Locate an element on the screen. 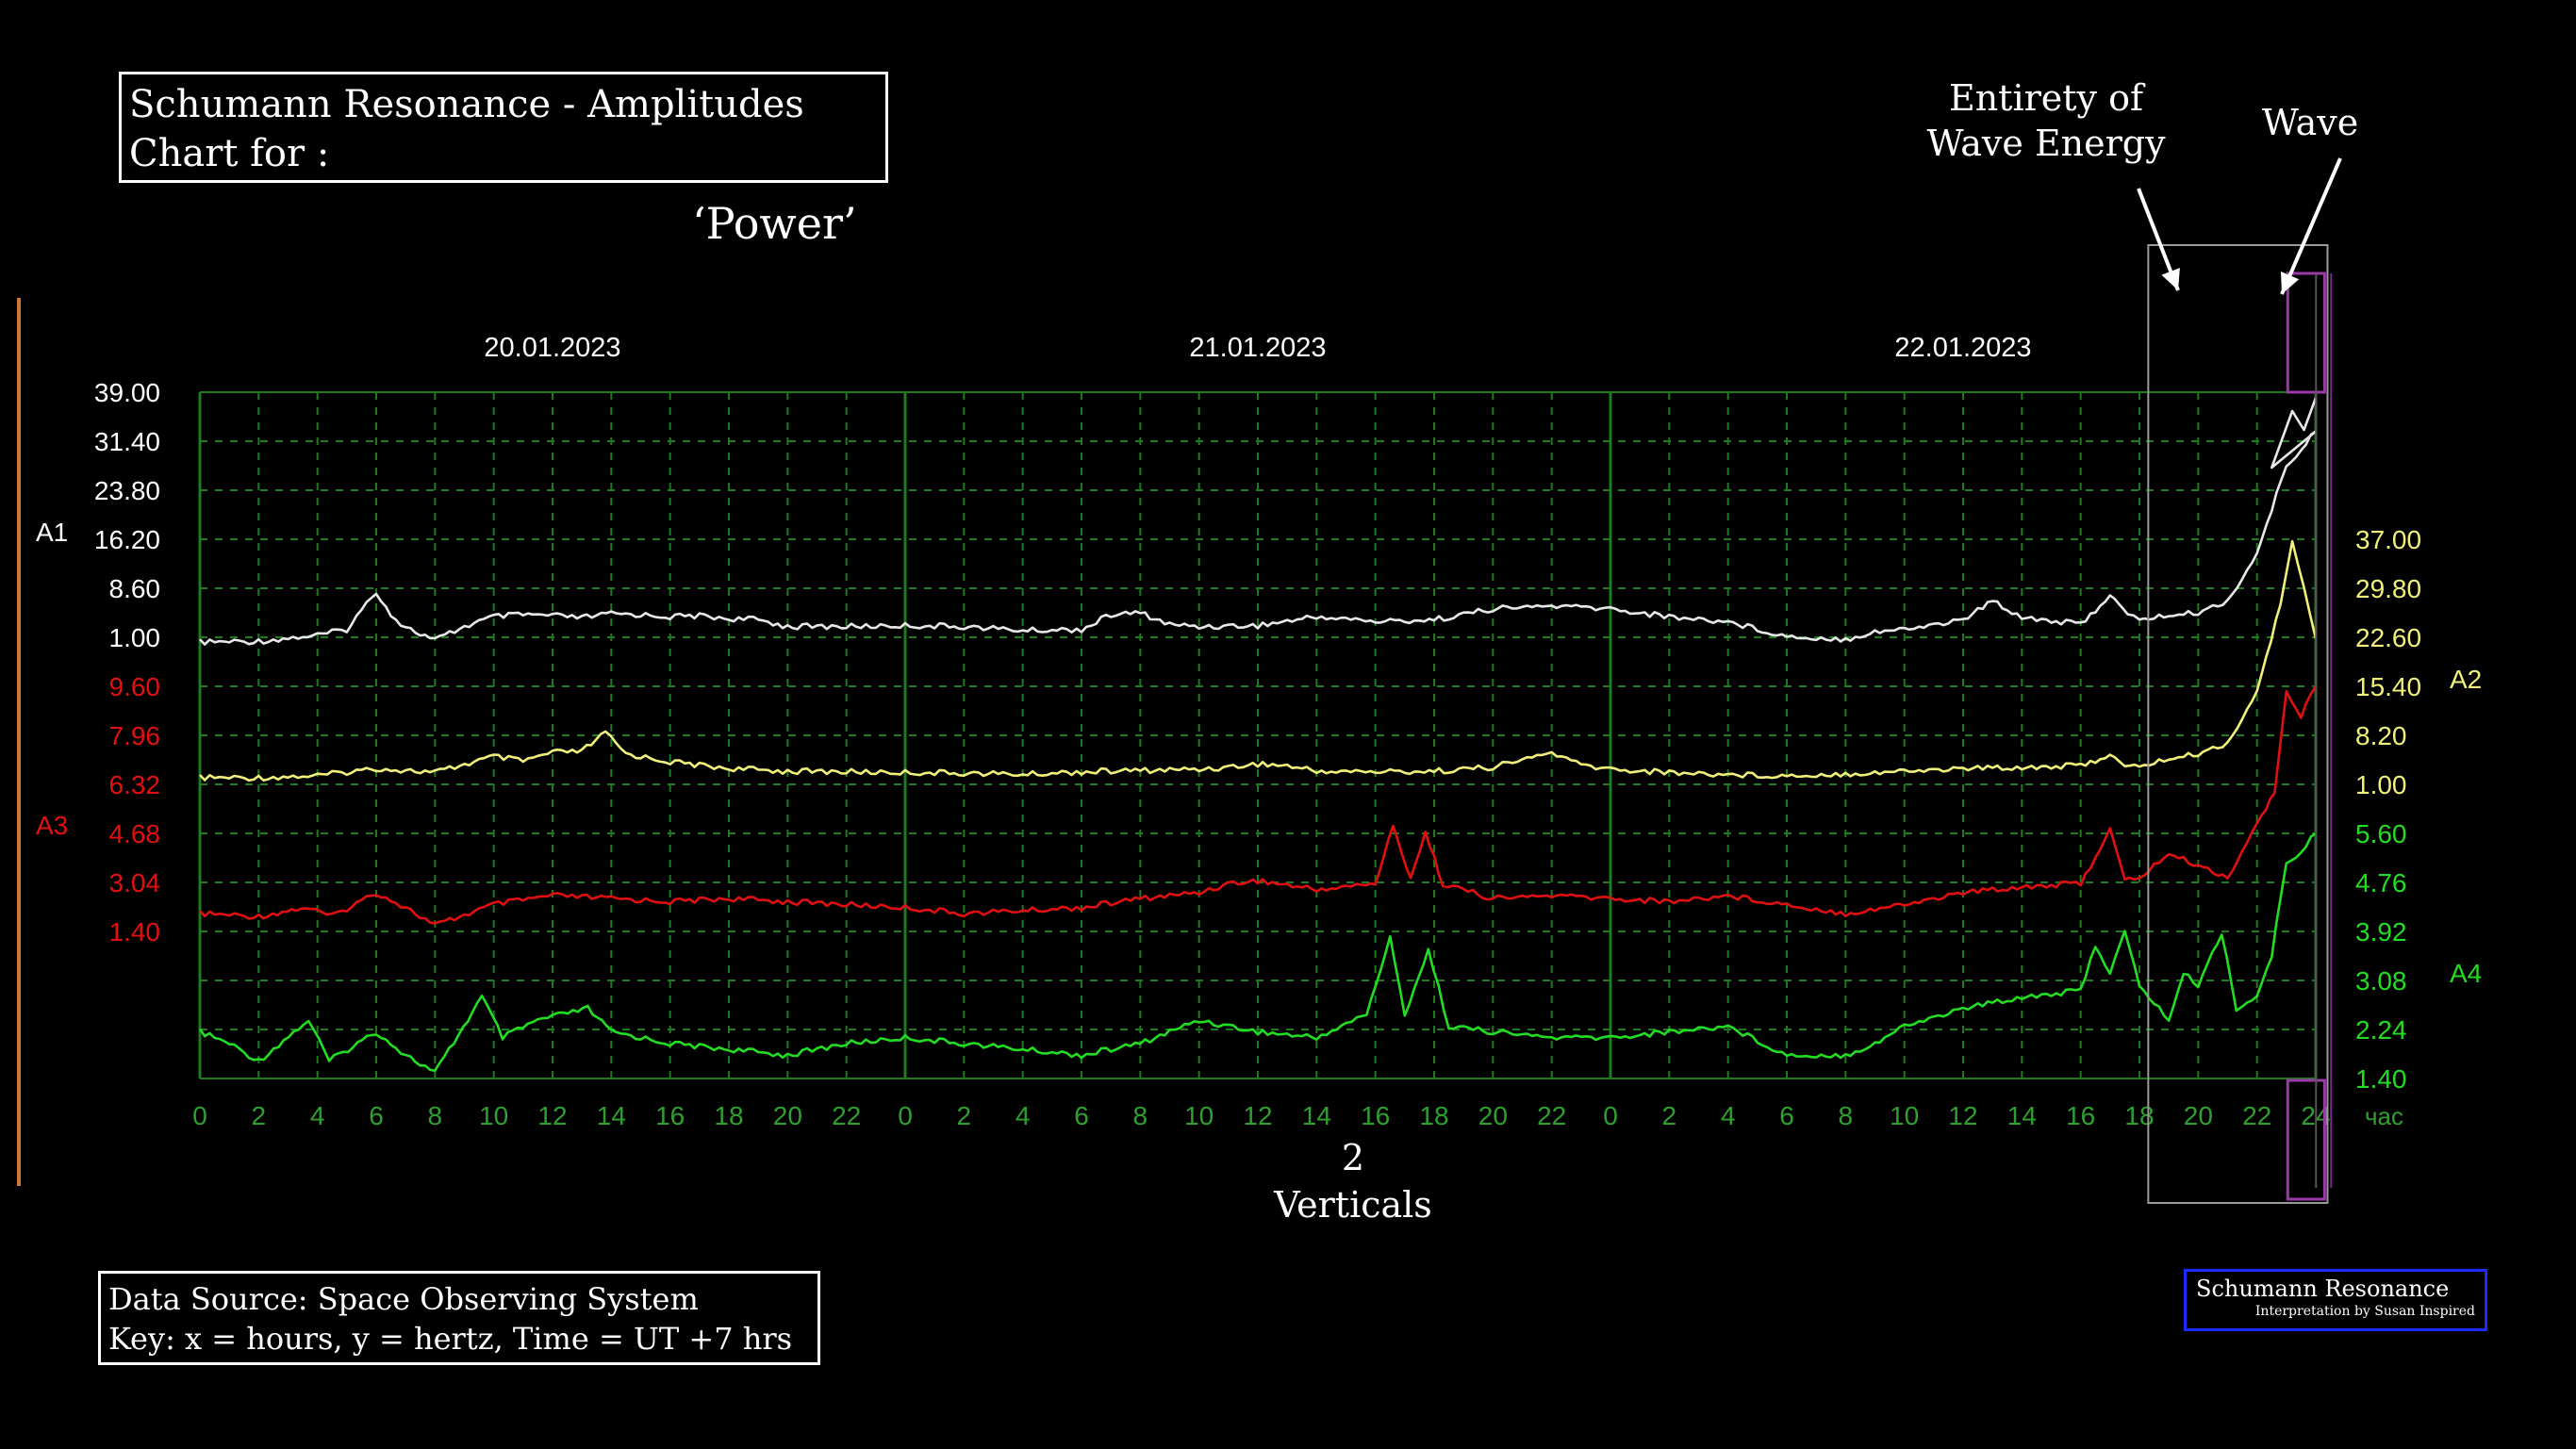 The image size is (2576, 1449). a4-tick-label: 4.76 is located at coordinates (2381, 882).